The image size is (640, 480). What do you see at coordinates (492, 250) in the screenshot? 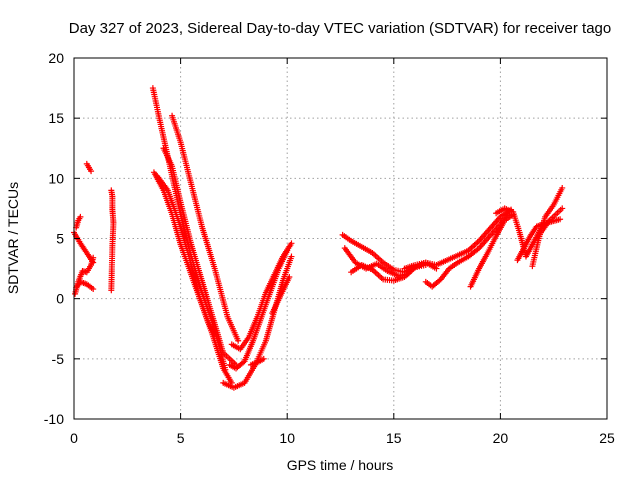
I see `series-track-v` at bounding box center [492, 250].